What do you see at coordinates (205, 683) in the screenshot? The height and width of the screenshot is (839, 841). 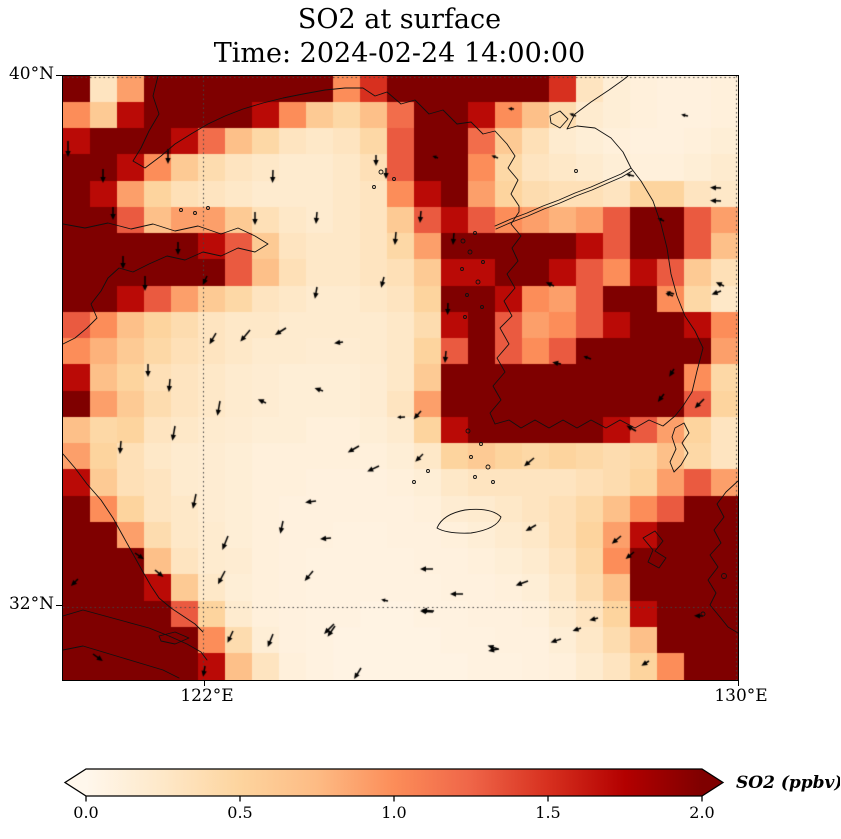 I see `xtick-mark-122e` at bounding box center [205, 683].